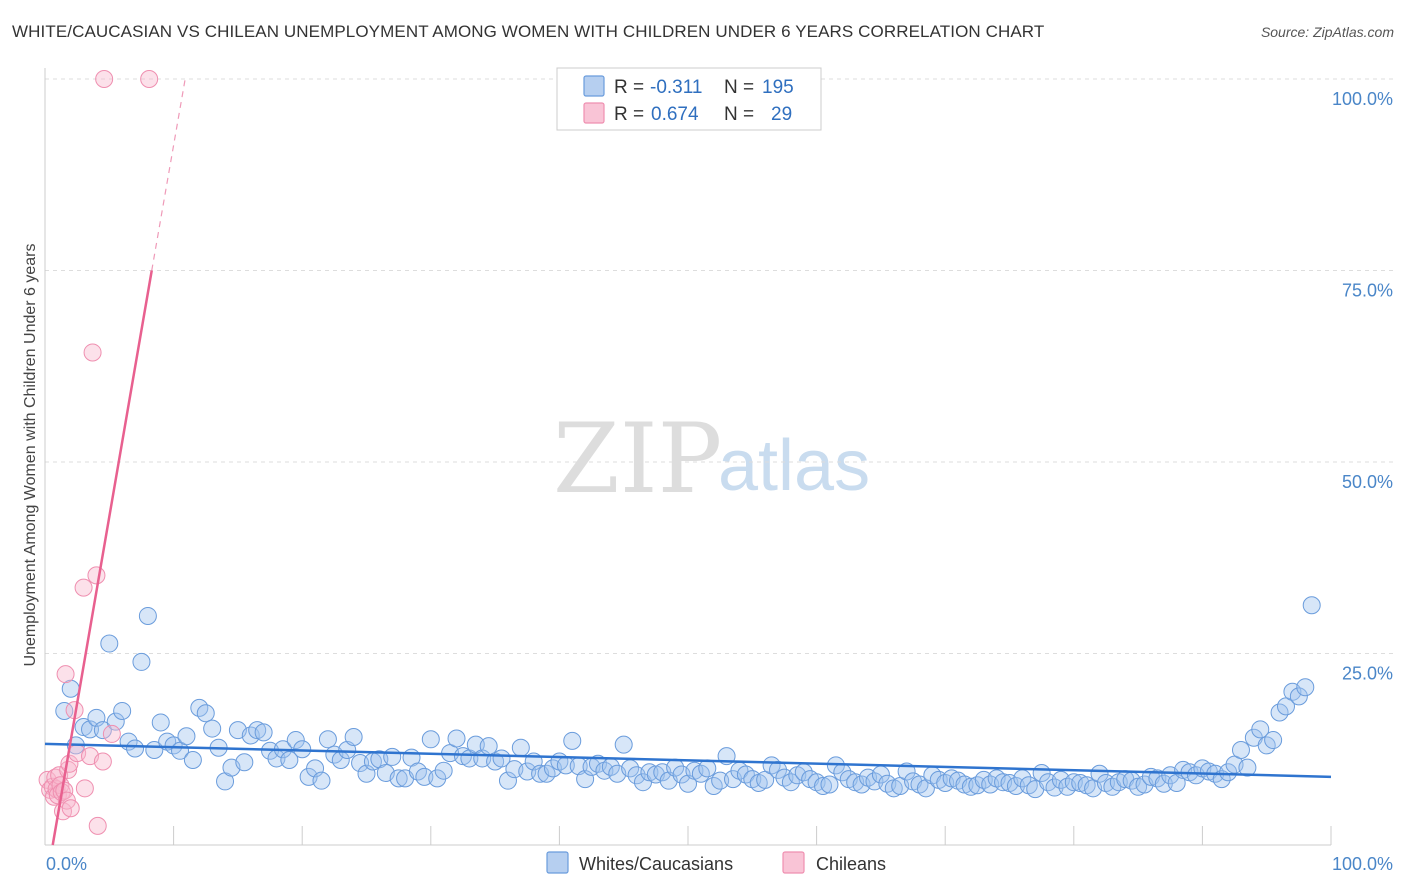 The image size is (1406, 892). I want to click on chileans-trendline-extension, so click(168, 174).